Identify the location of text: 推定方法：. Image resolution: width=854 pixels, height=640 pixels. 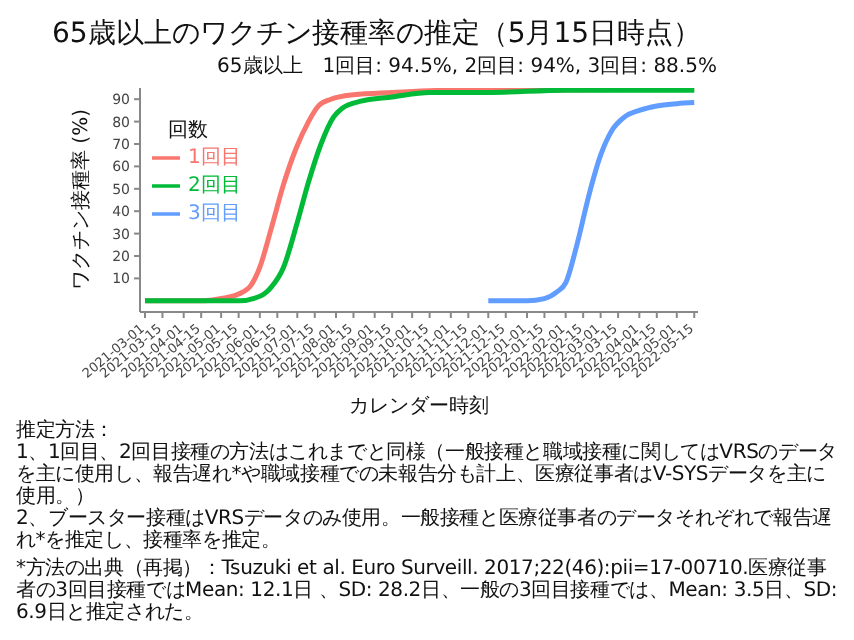
(66, 431).